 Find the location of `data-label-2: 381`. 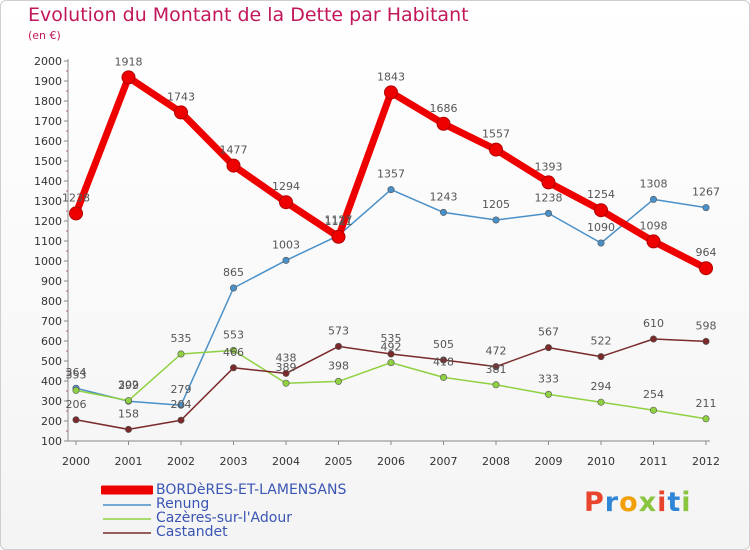

data-label-2: 381 is located at coordinates (496, 369).